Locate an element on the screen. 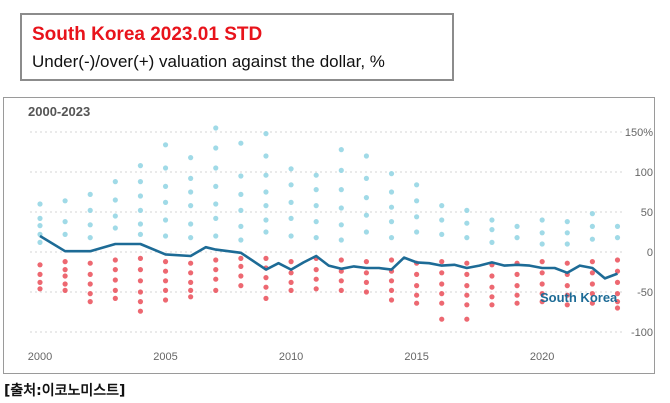 The image size is (670, 403). y-tick-label: 150% is located at coordinates (639, 133).